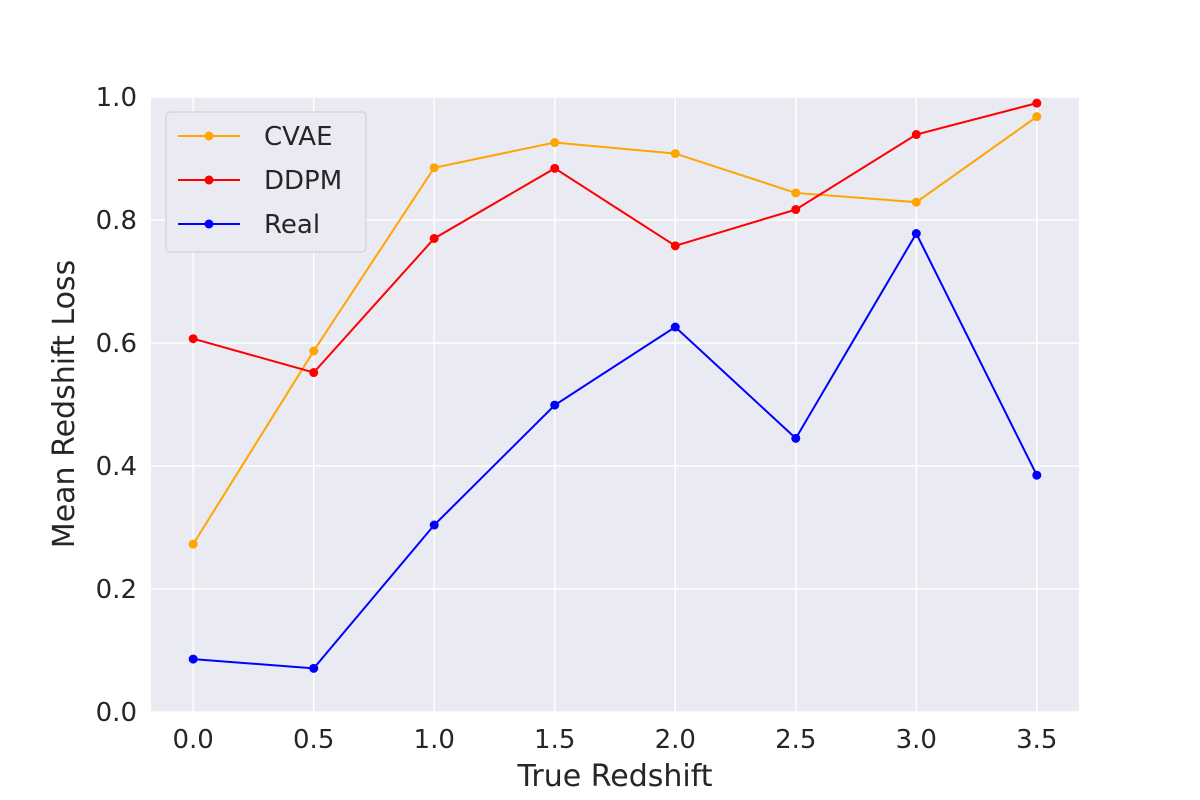  I want to click on y-tick-label: 0.6, so click(116, 344).